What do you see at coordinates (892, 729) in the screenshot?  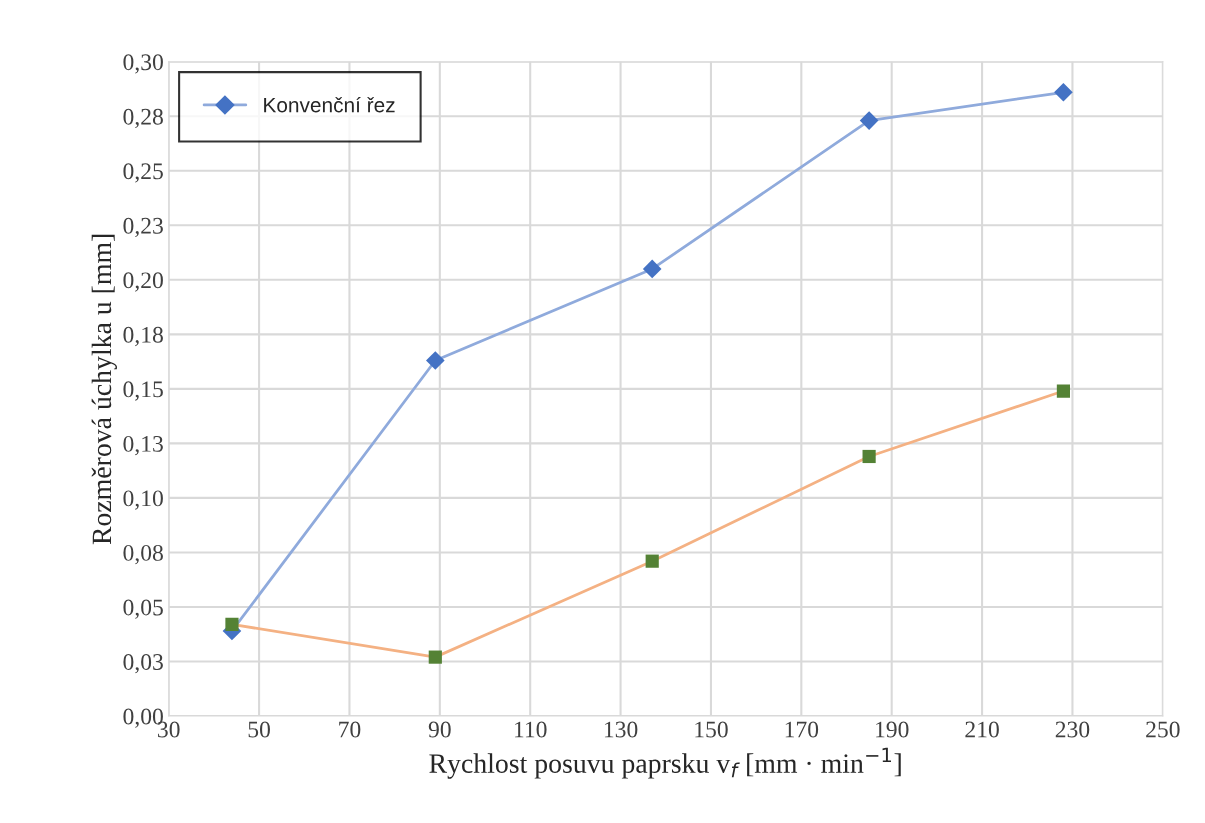 I see `x-tick-label: 190` at bounding box center [892, 729].